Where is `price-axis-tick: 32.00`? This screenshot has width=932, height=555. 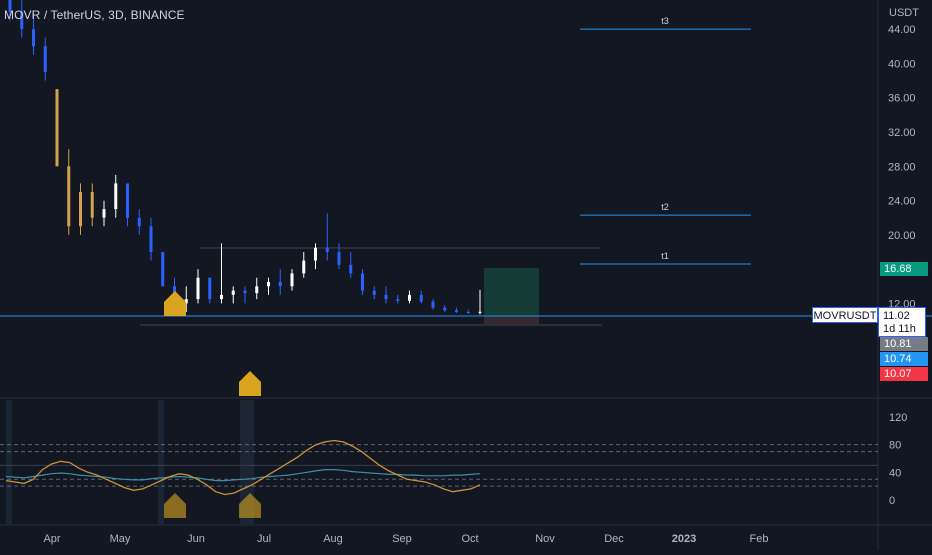 price-axis-tick: 32.00 is located at coordinates (902, 133).